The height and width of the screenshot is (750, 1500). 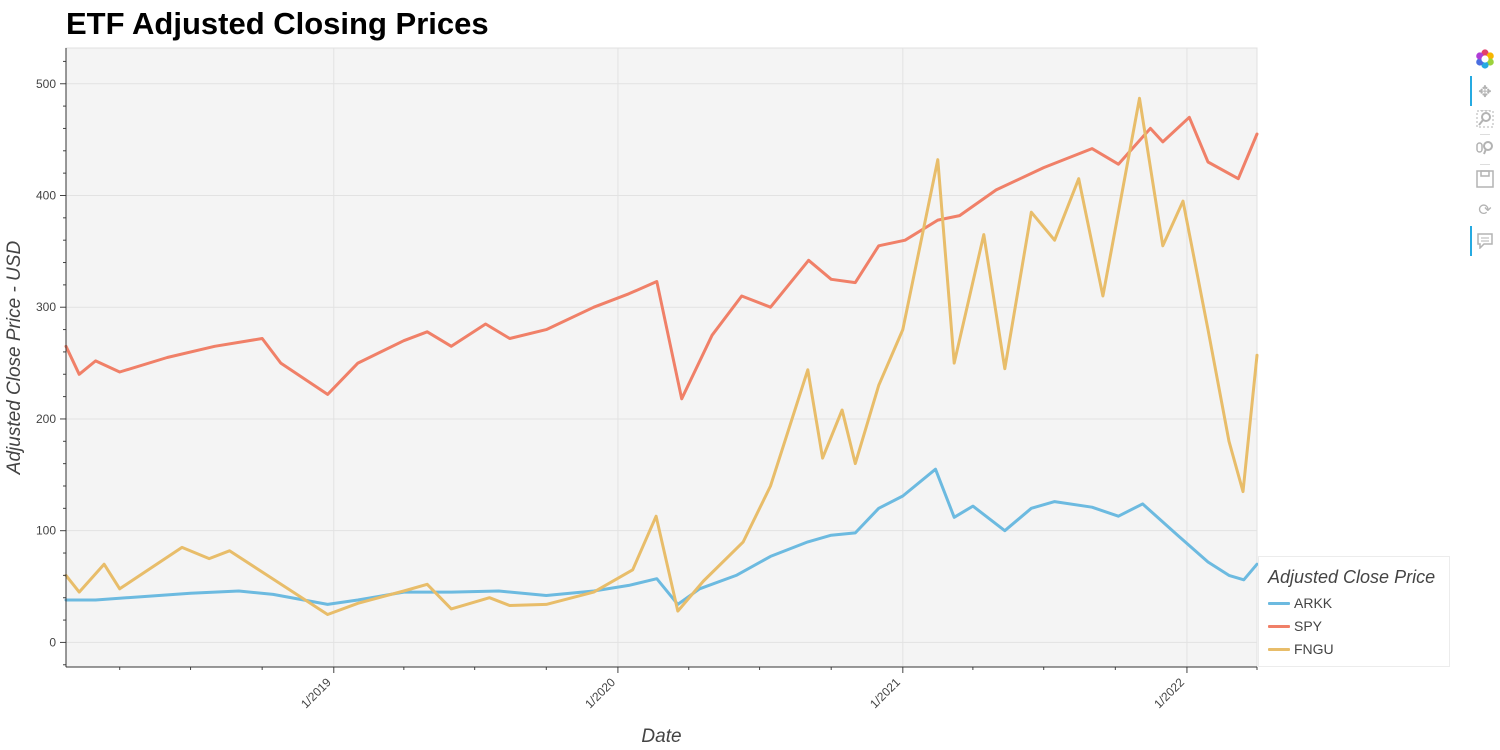 What do you see at coordinates (1485, 59) in the screenshot?
I see `bokeh-logo-icon` at bounding box center [1485, 59].